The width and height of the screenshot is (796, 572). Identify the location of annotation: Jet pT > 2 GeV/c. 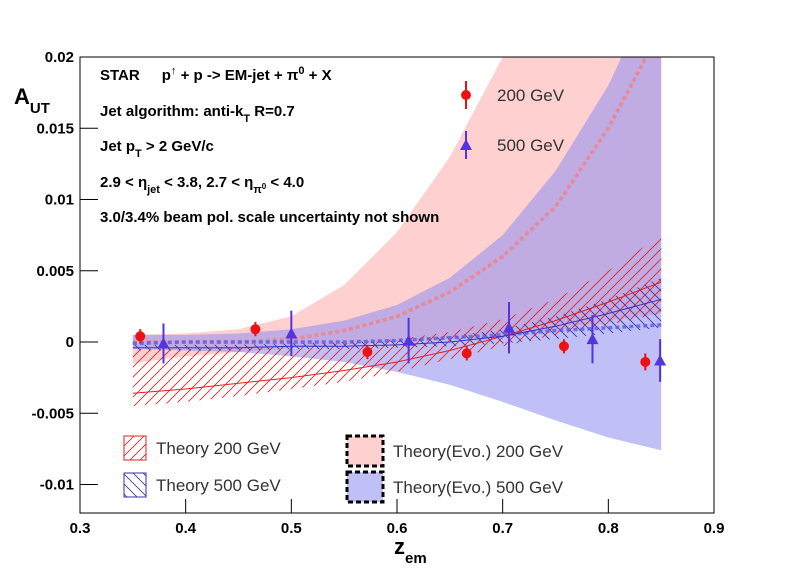
(157, 149).